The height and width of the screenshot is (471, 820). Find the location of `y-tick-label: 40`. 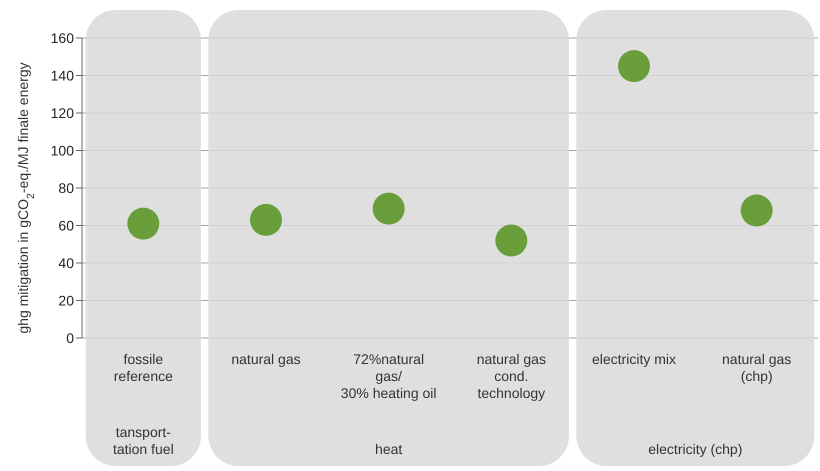

y-tick-label: 40 is located at coordinates (66, 262).